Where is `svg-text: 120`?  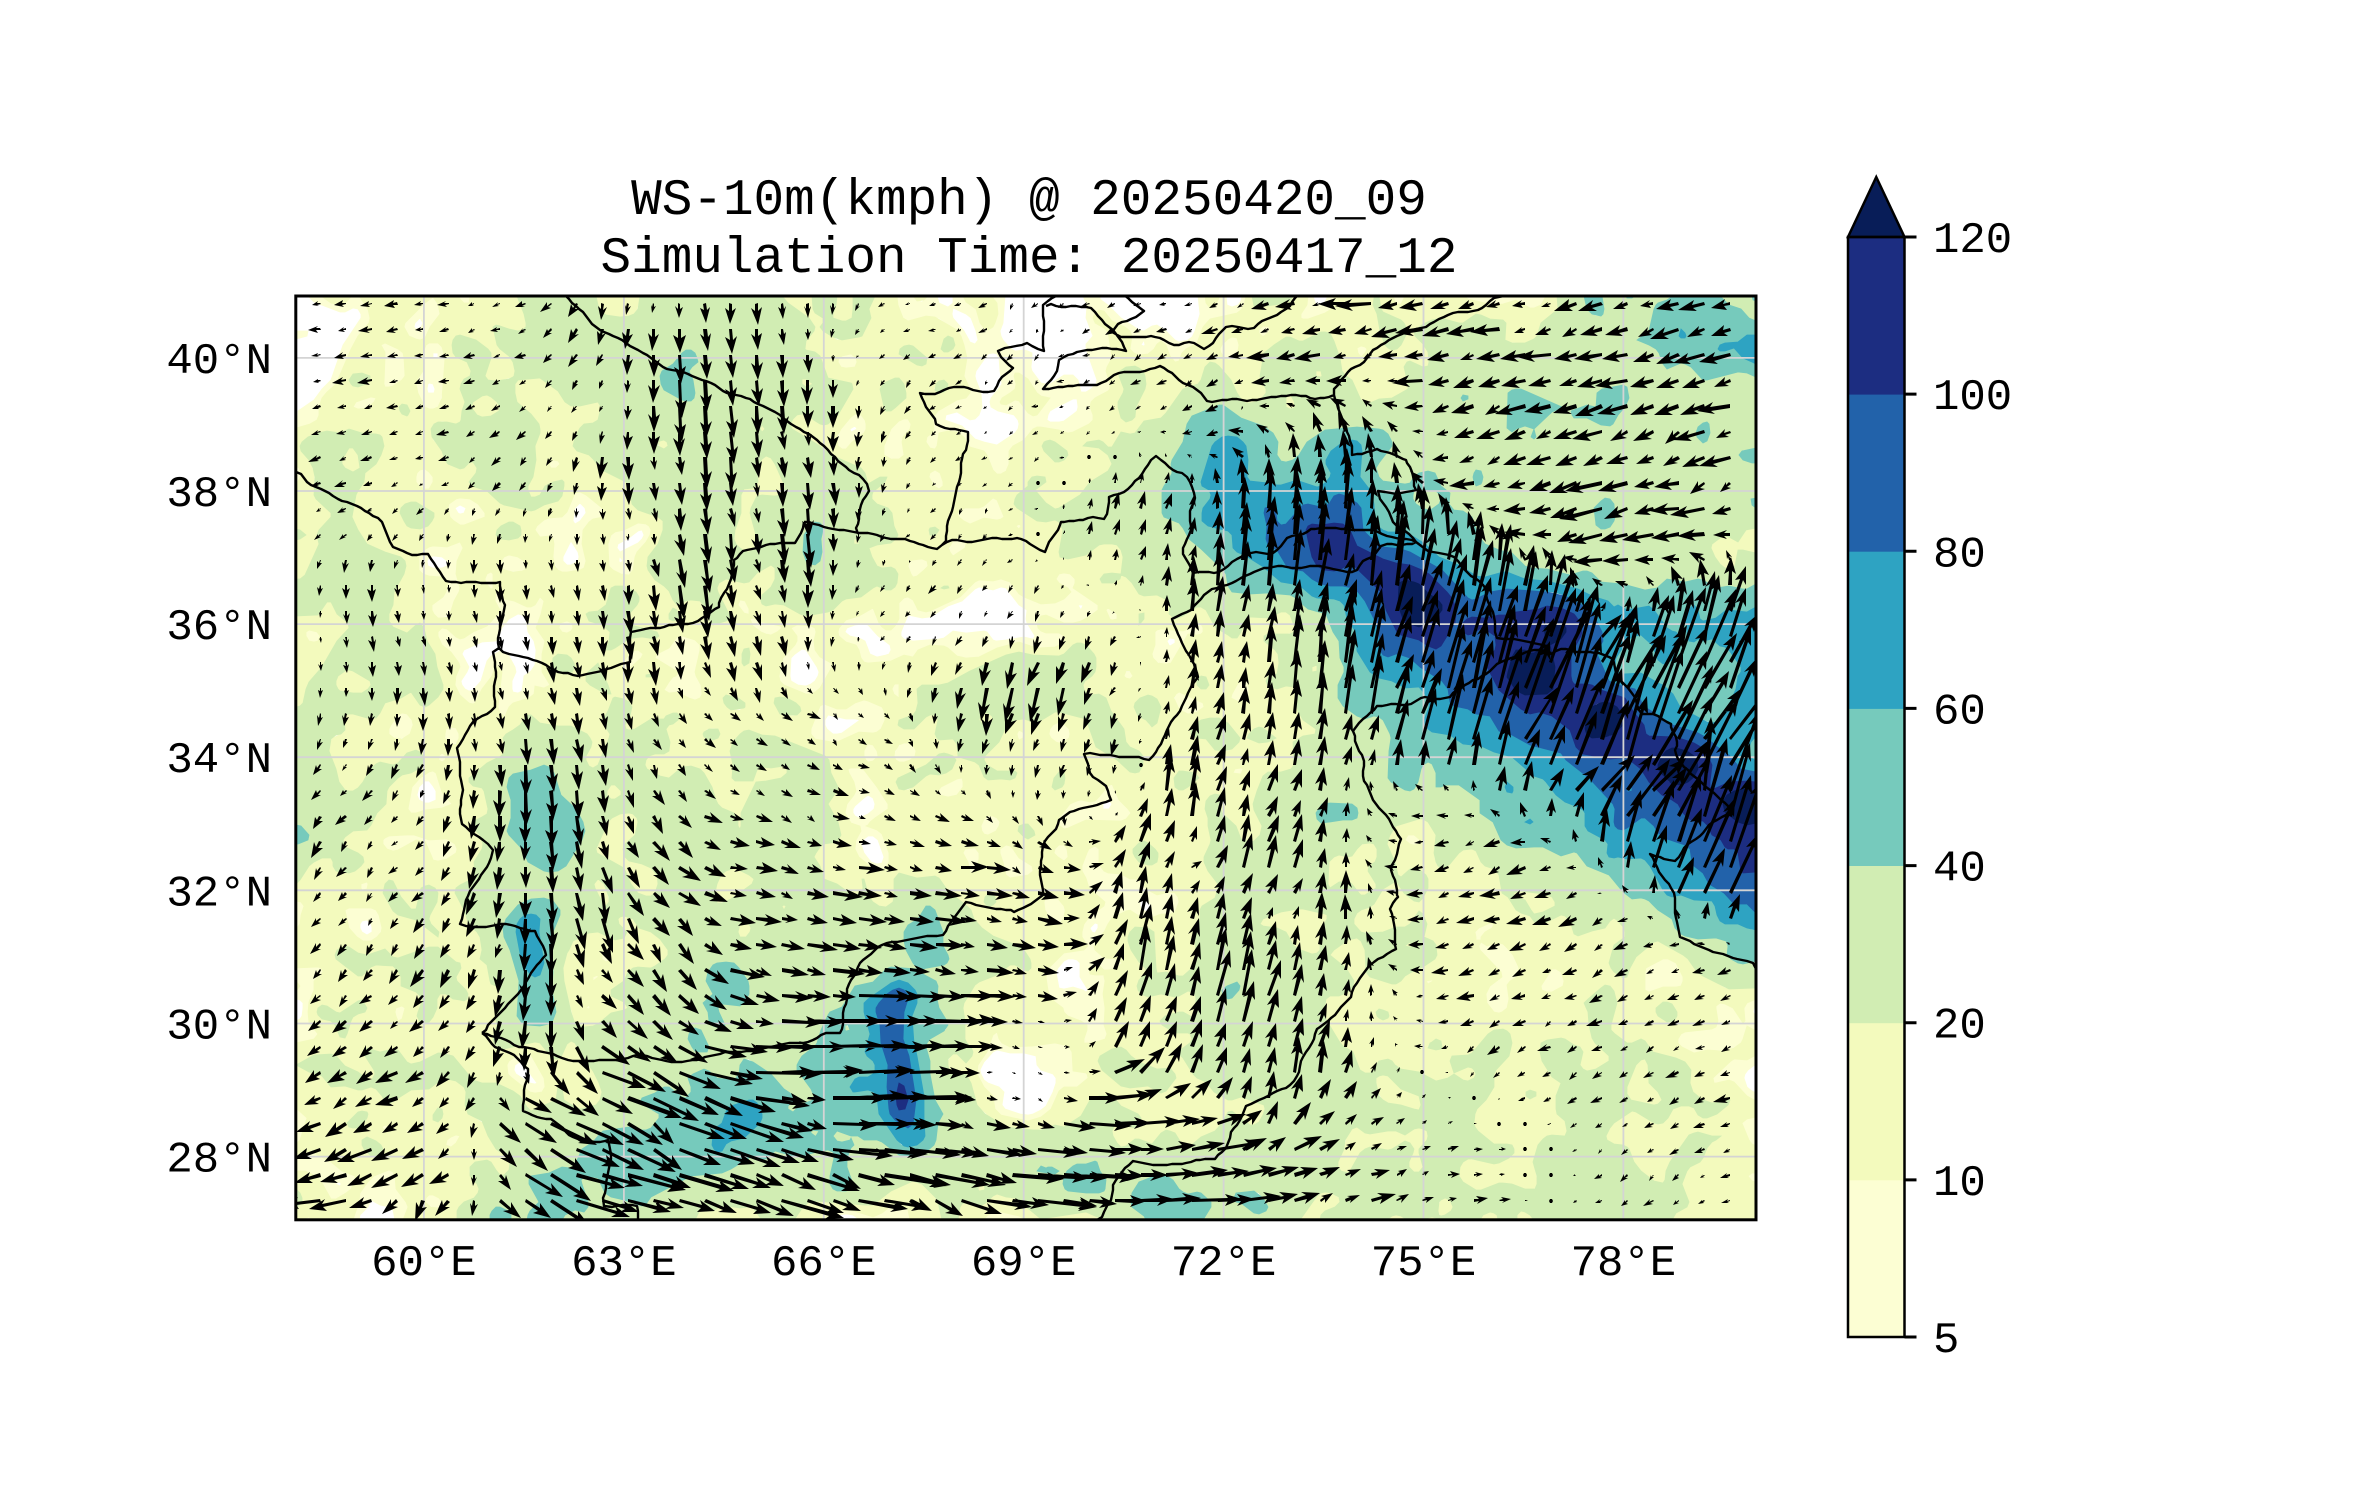 svg-text: 120 is located at coordinates (1972, 241).